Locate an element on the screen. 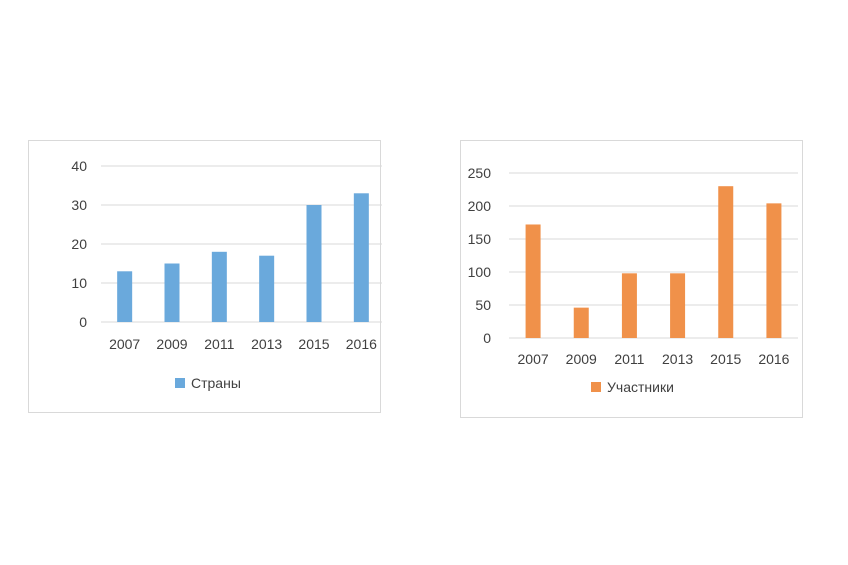  y-tick-label: 150 is located at coordinates (480, 239).